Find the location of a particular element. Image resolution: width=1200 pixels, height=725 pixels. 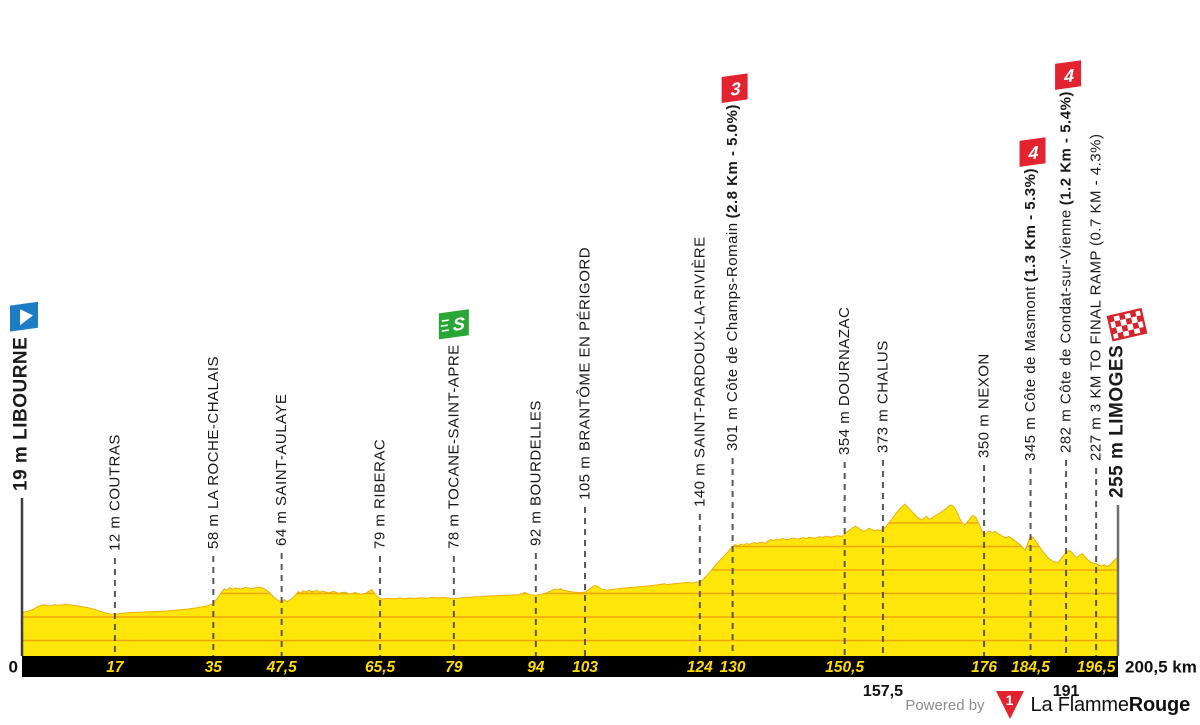

km-tick-label: 124 is located at coordinates (700, 667).